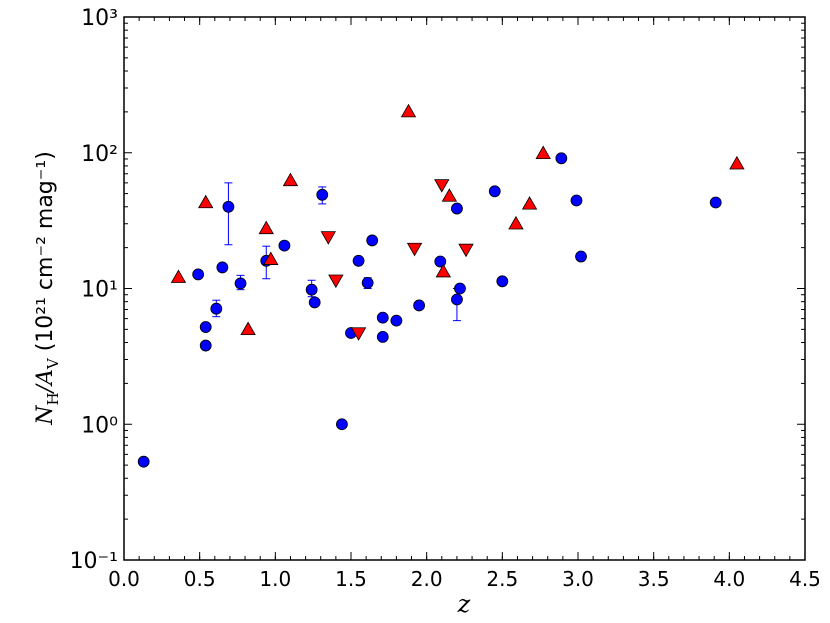  I want to click on y-label-part: H, so click(53, 398).